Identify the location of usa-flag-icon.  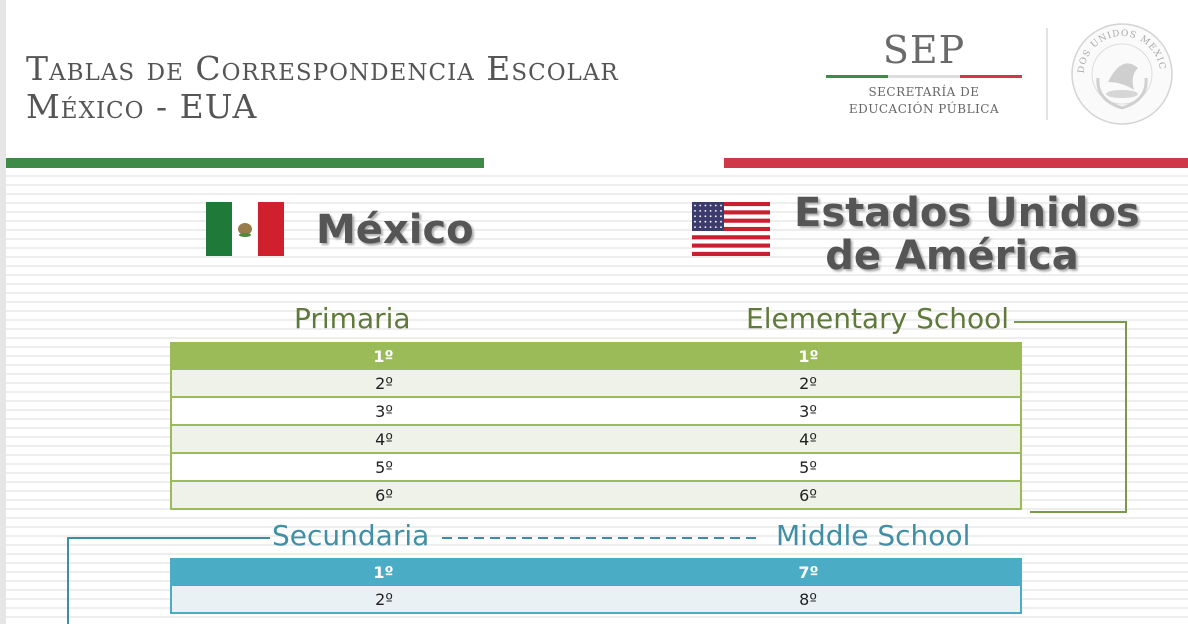
(731, 229).